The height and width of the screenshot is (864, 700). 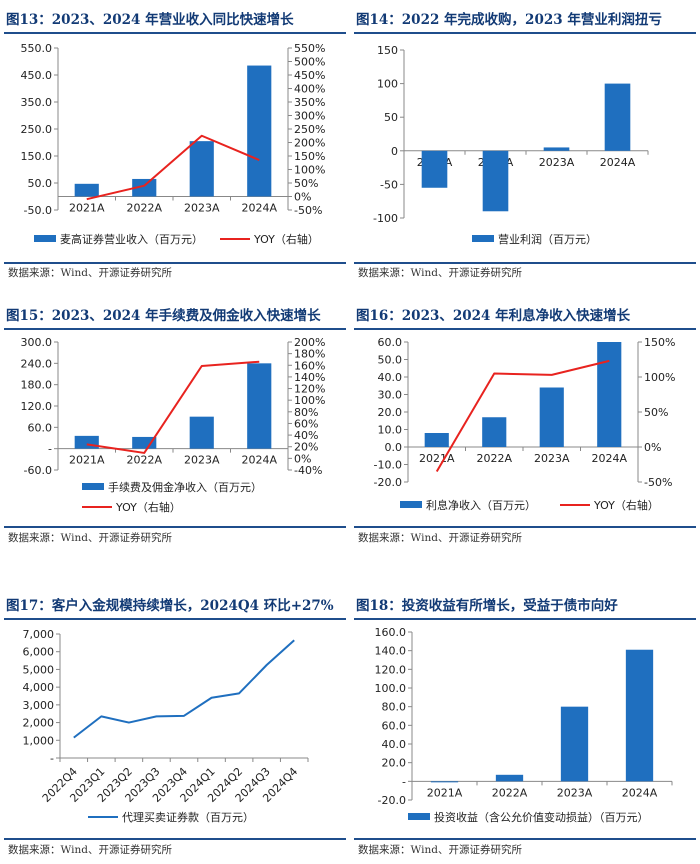 I want to click on y-tick-label-left: 100.0, so click(x=391, y=688).